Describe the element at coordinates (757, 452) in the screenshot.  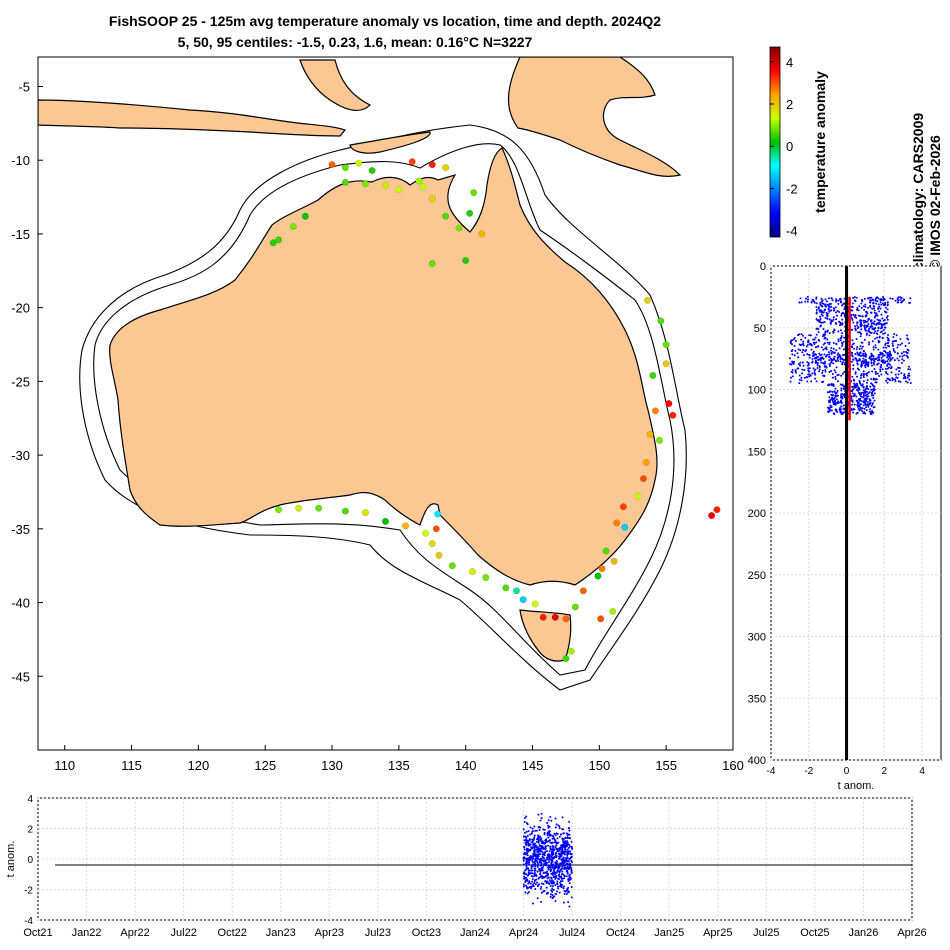
I see `depth-y-tick-label: 150` at that location.